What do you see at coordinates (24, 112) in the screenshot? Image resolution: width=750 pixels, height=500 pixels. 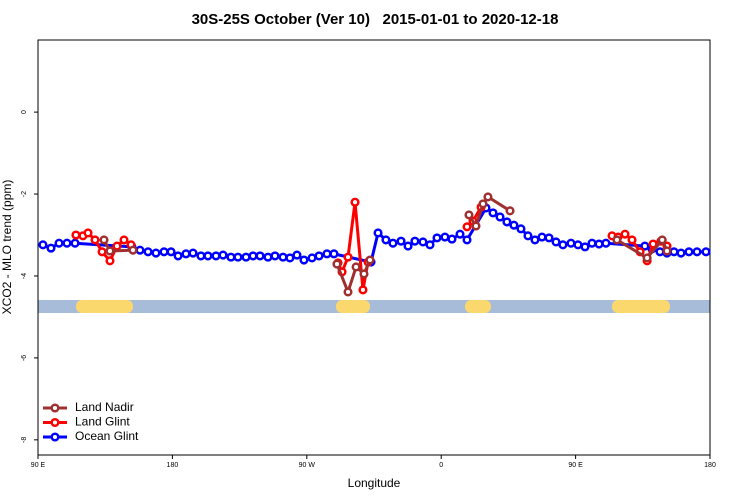 I see `y-tick-label: 0` at bounding box center [24, 112].